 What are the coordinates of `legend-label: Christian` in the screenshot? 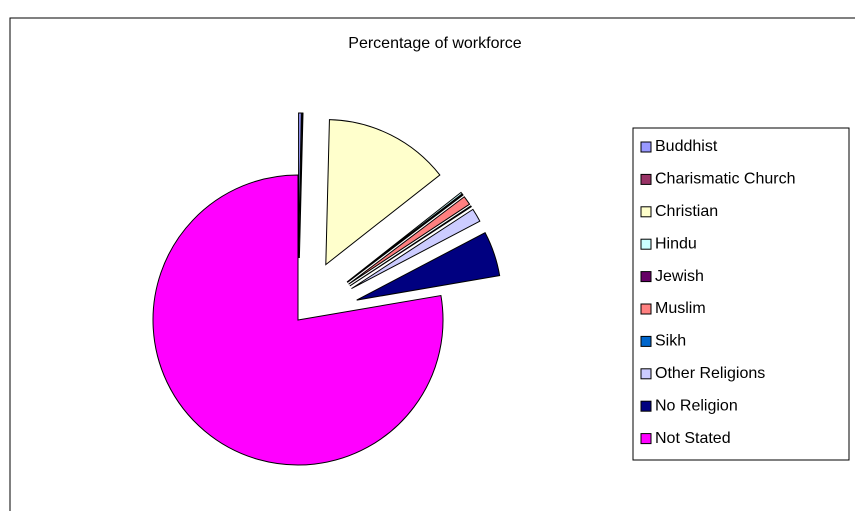 It's located at (686, 211).